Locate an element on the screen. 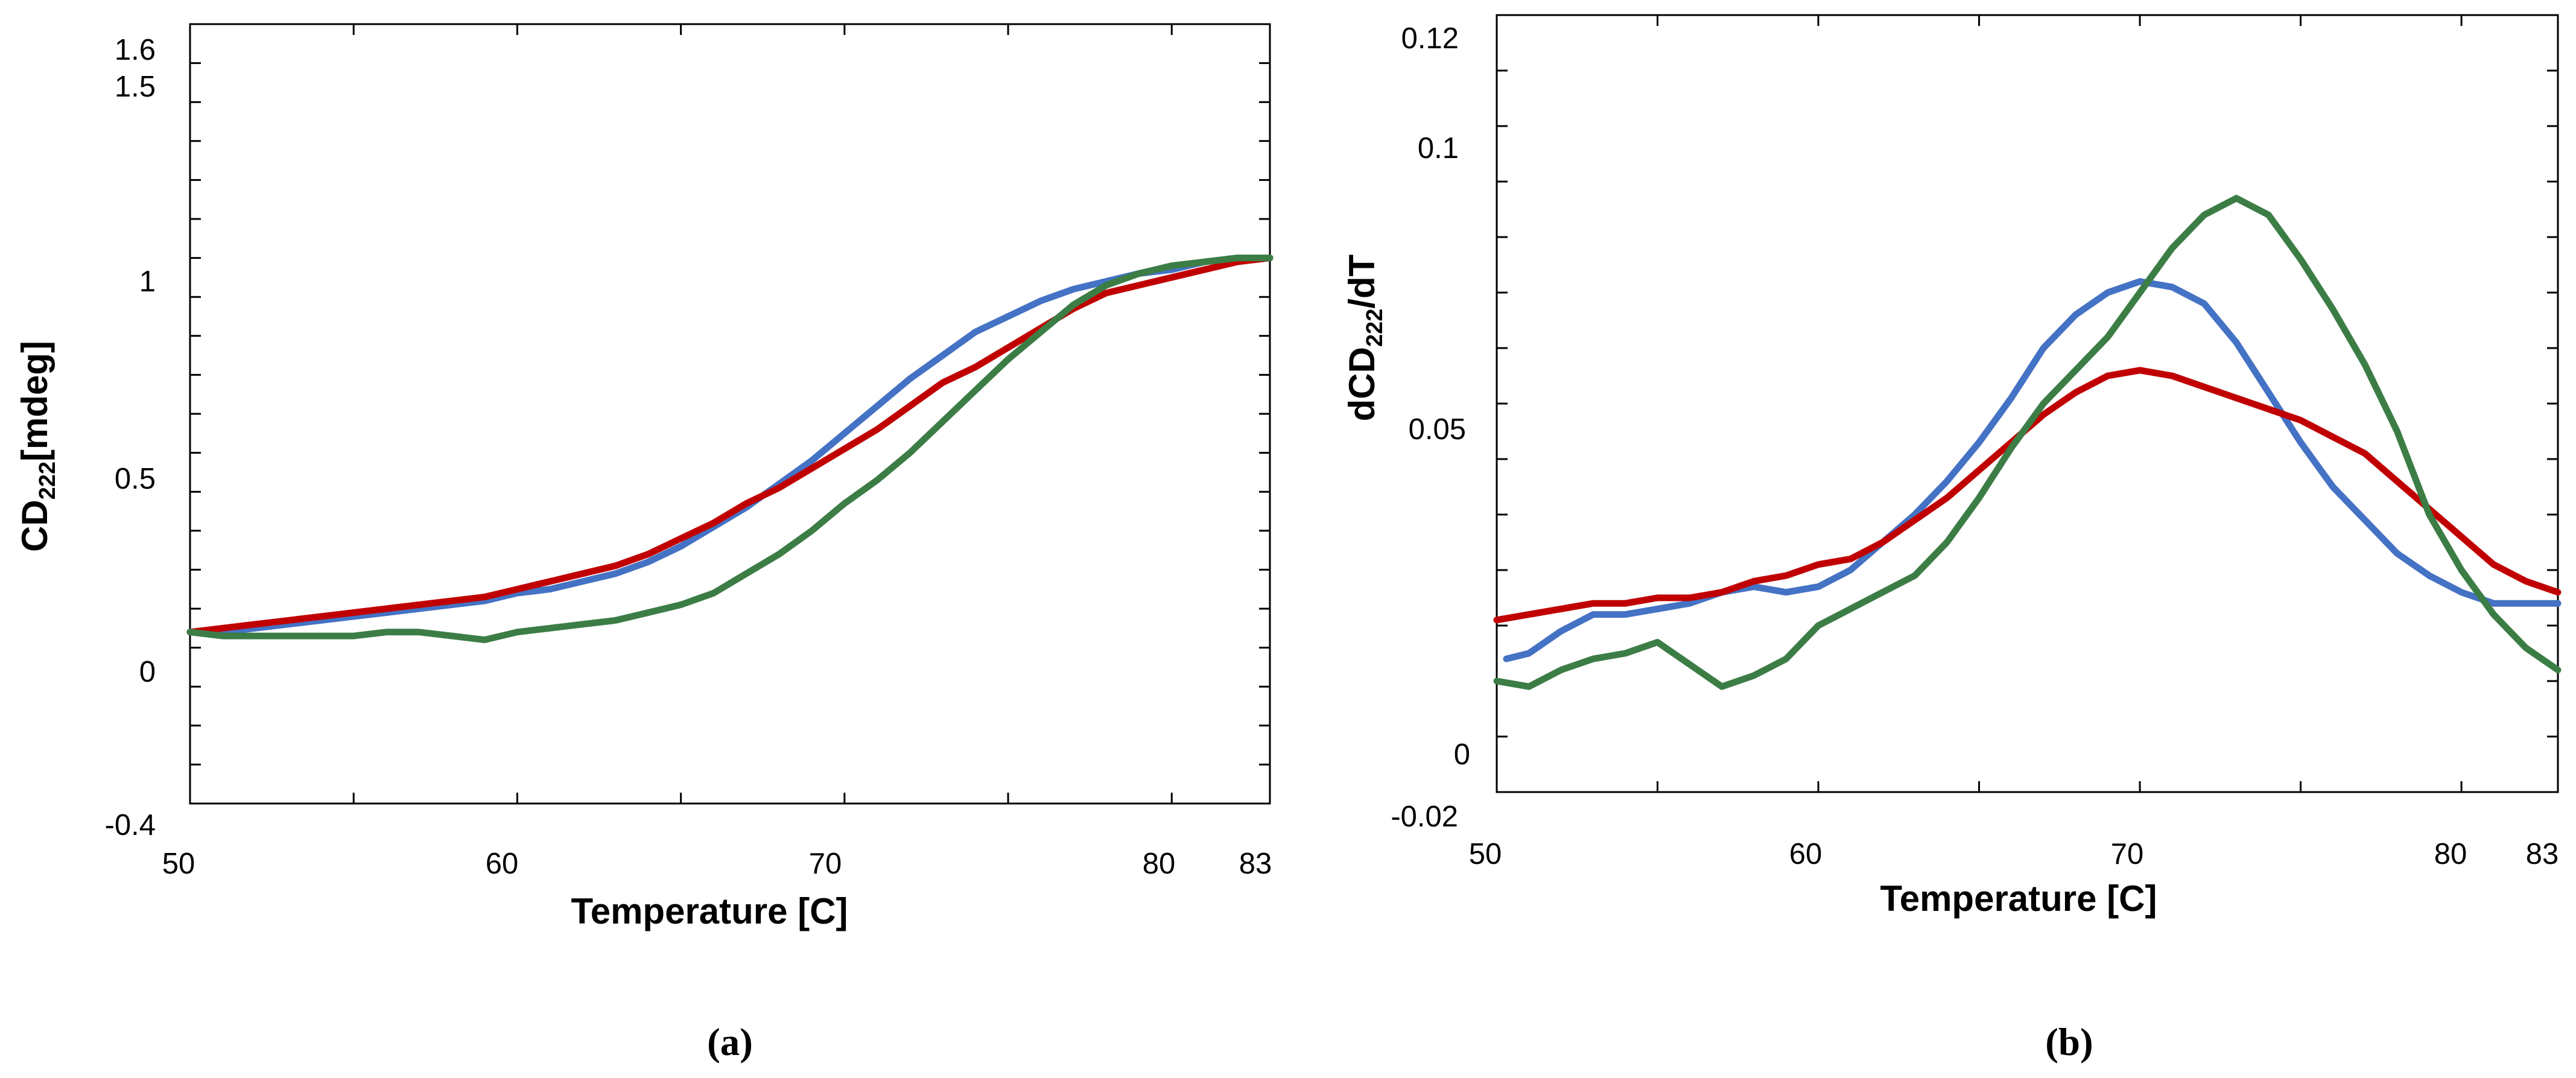  chart-a-y-axis-title-main: CD is located at coordinates (34, 525).